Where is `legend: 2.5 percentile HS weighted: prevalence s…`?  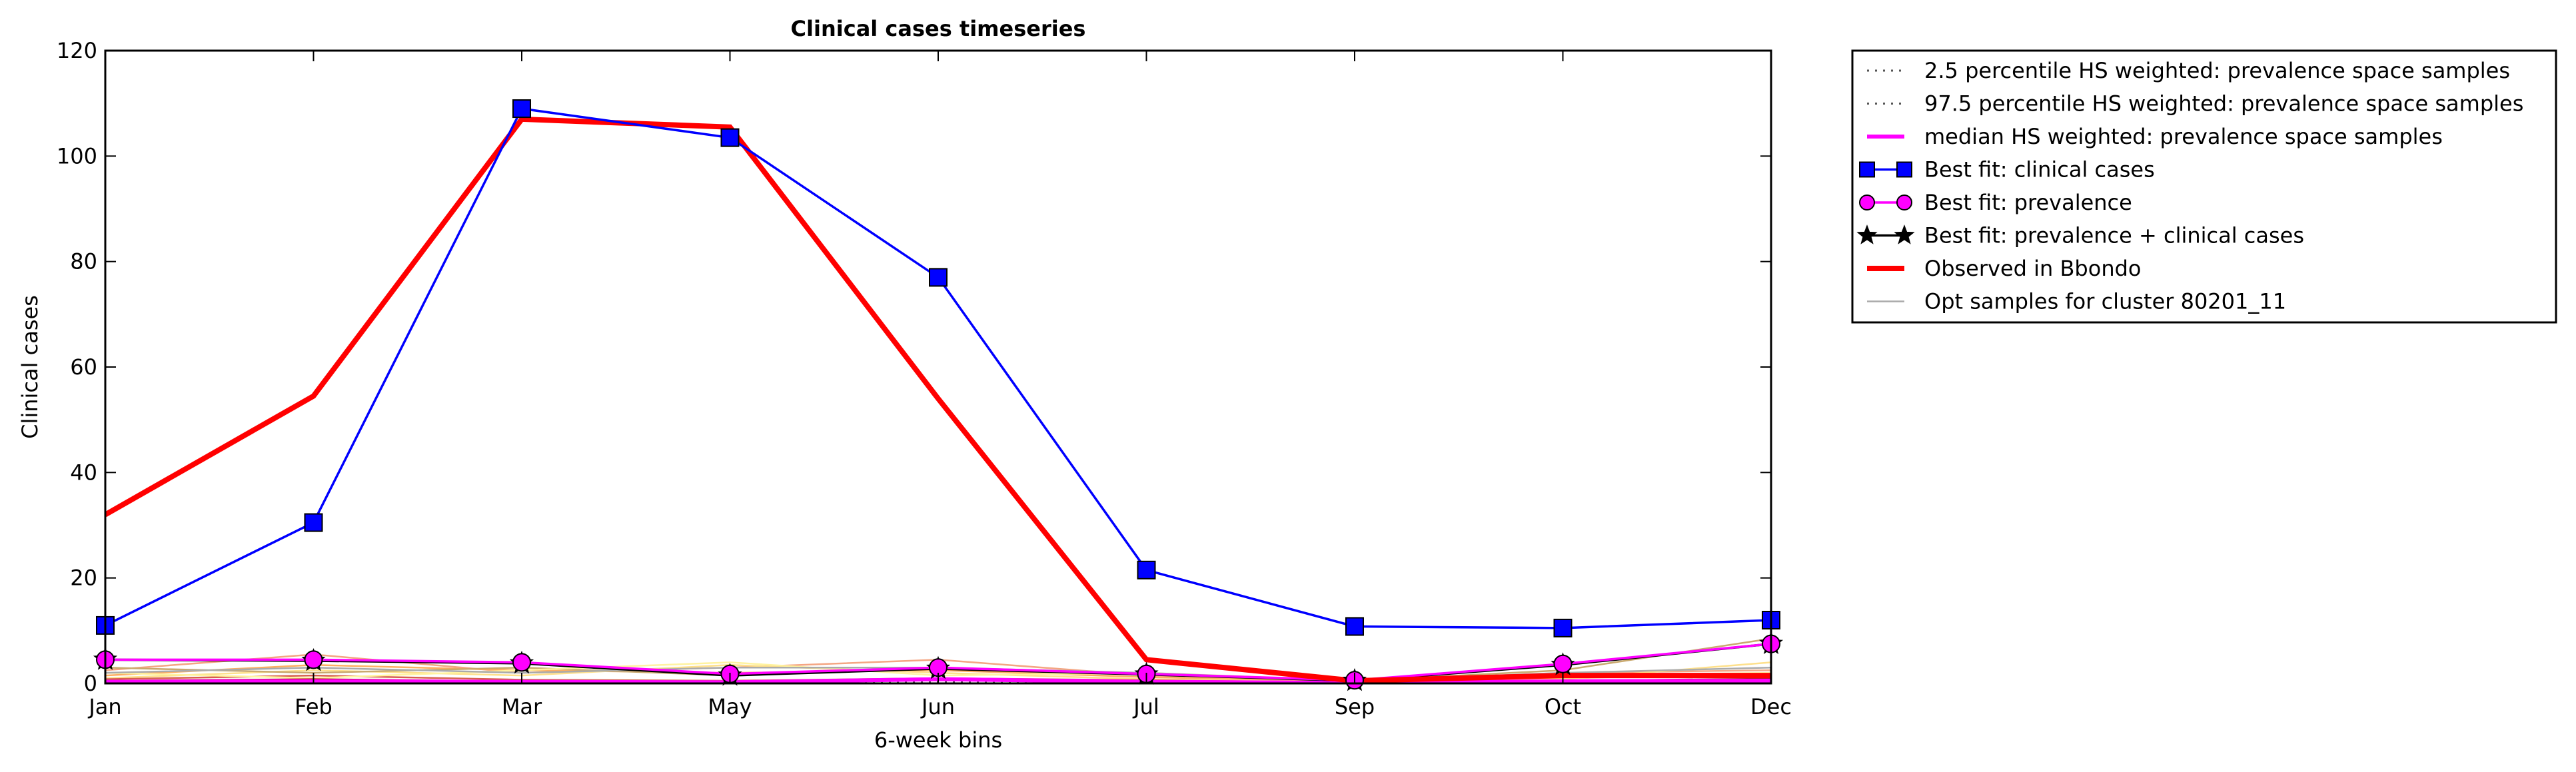 legend: 2.5 percentile HS weighted: prevalence s… is located at coordinates (2204, 186).